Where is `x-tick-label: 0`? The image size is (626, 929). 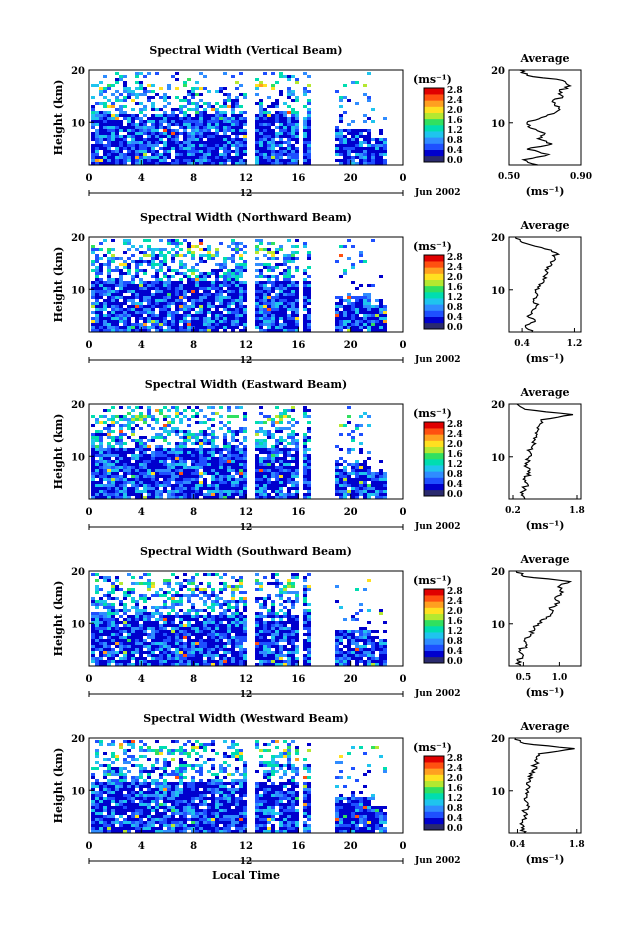 x-tick-label: 0 is located at coordinates (403, 178).